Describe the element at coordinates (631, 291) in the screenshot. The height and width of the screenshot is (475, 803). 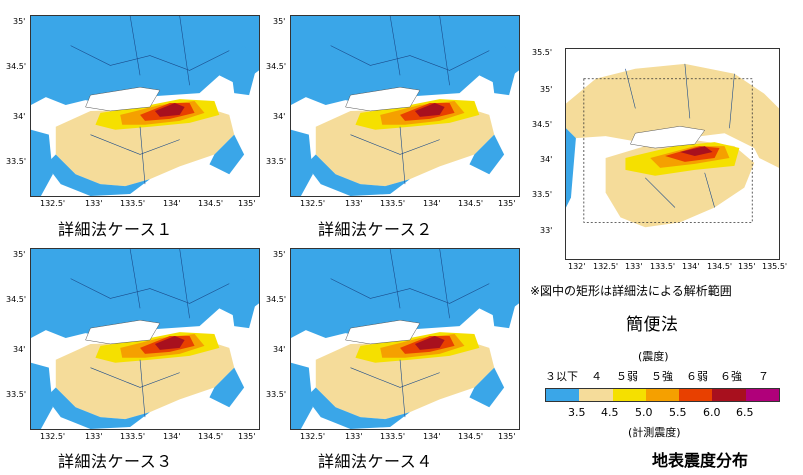
I see `analysis-range-note: ※図中の矩形は詳細法による解析範囲` at that location.